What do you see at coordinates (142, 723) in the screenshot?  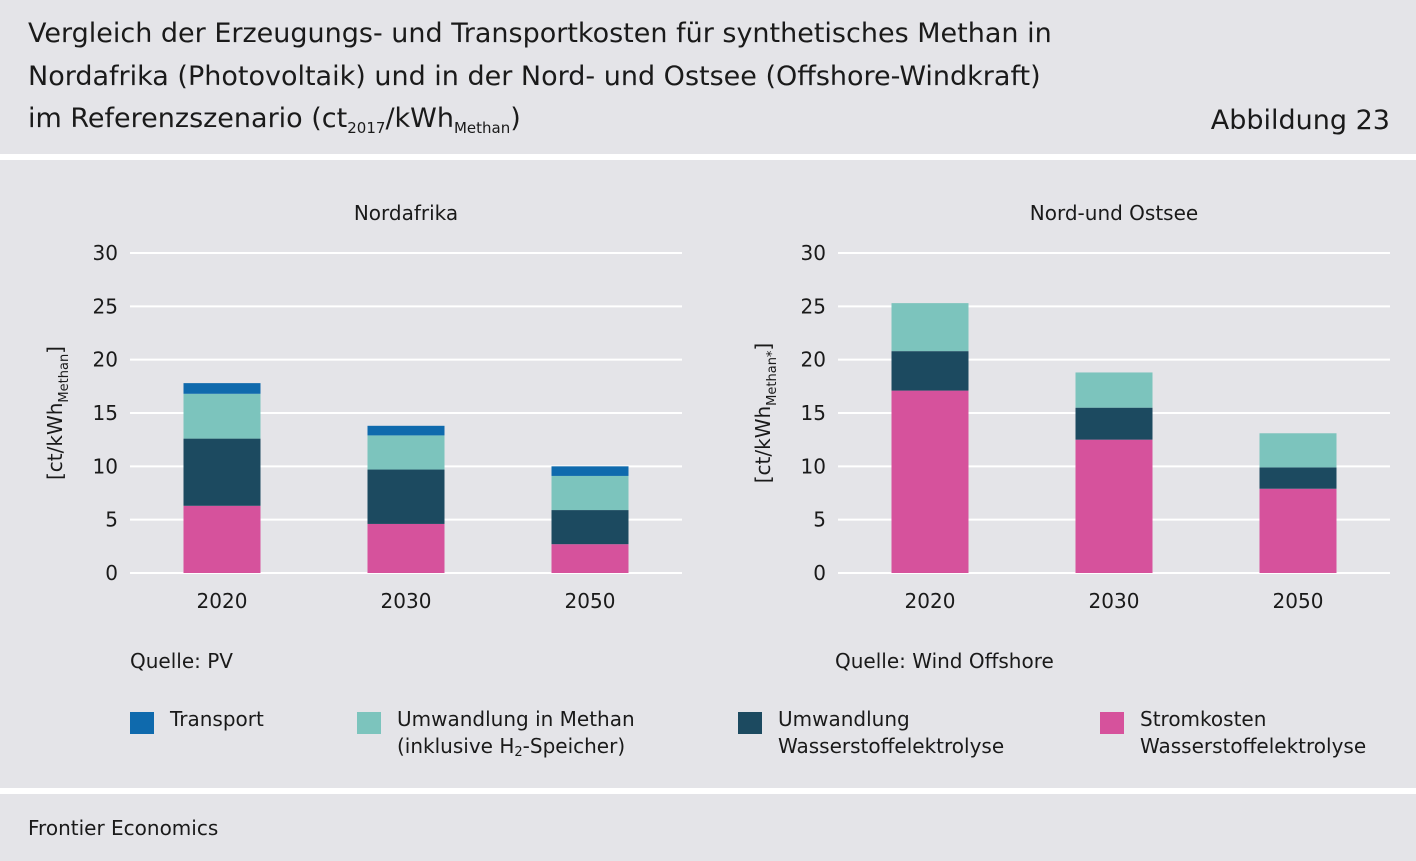 I see `legend-swatch-transport` at bounding box center [142, 723].